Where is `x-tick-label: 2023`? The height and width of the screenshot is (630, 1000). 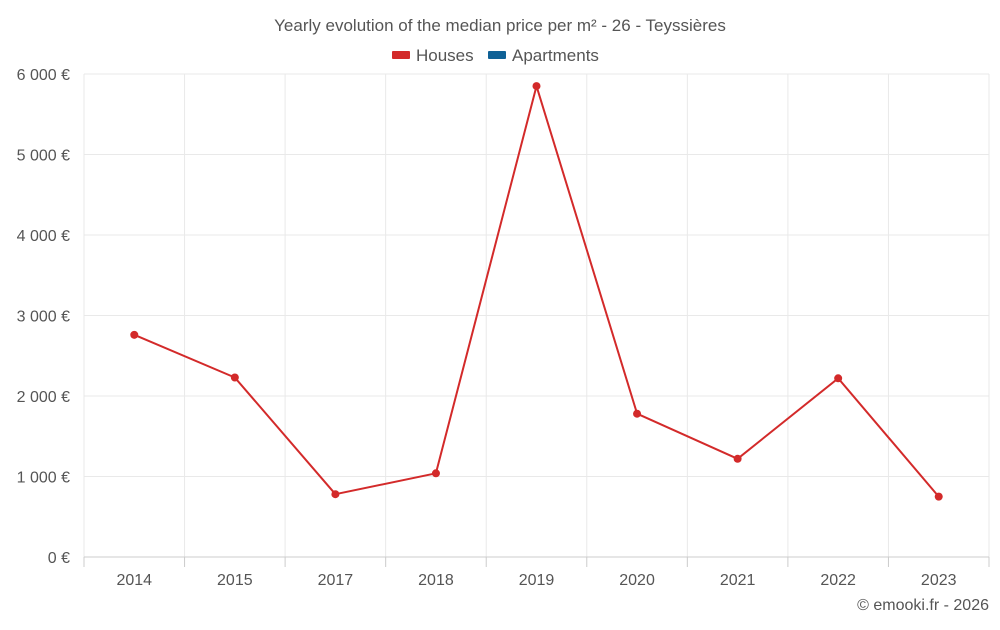
x-tick-label: 2023 is located at coordinates (939, 580).